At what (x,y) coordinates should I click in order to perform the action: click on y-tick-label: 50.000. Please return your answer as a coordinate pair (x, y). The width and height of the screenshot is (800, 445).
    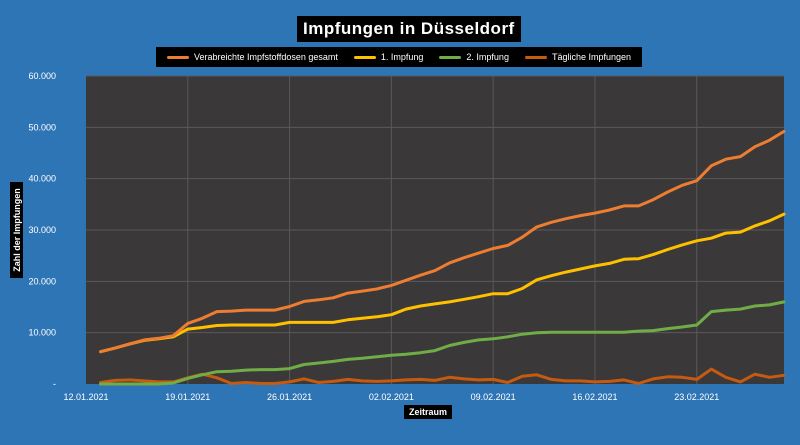
    Looking at the image, I should click on (42, 127).